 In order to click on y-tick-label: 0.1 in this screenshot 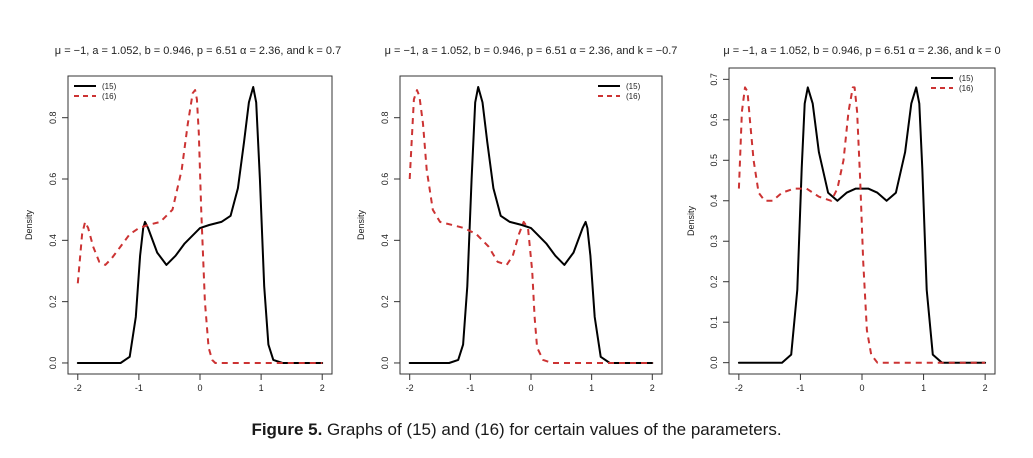, I will do `click(714, 322)`.